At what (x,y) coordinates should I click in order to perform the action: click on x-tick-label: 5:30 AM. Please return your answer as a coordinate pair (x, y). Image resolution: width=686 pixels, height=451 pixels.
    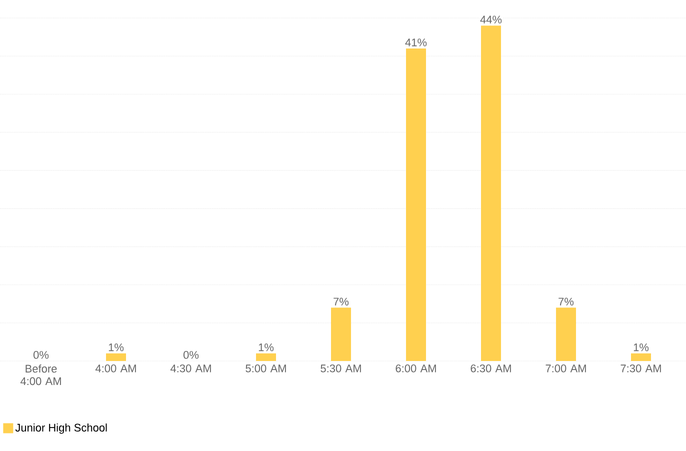
    Looking at the image, I should click on (340, 368).